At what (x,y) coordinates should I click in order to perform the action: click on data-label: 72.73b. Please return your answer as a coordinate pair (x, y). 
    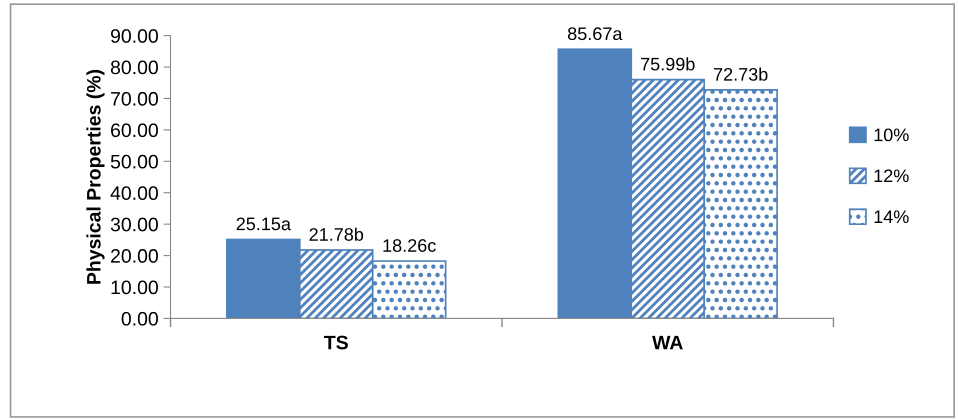
    Looking at the image, I should click on (741, 74).